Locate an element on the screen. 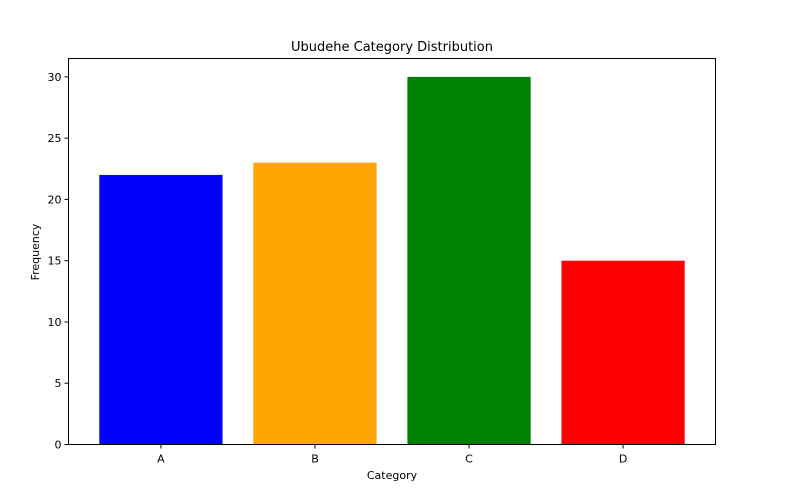 Image resolution: width=787 pixels, height=496 pixels. bar-c is located at coordinates (469, 260).